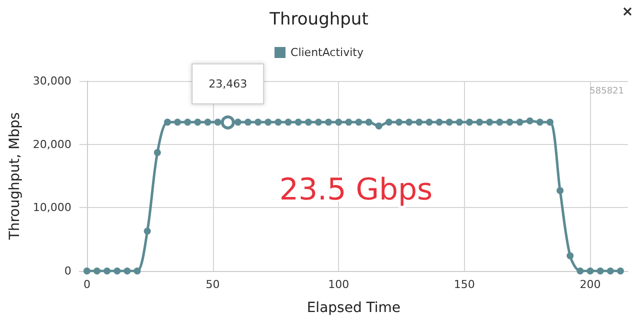 This screenshot has height=328, width=638. What do you see at coordinates (52, 81) in the screenshot?
I see `y-tick-label: 30,000` at bounding box center [52, 81].